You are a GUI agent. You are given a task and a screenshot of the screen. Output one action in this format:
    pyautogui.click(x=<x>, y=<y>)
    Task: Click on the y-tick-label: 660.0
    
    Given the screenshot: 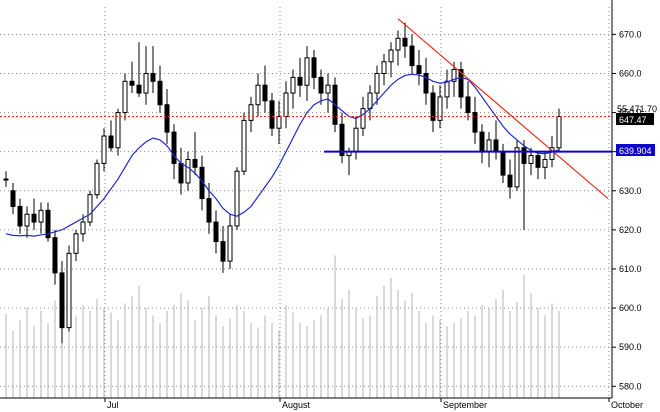 What is the action you would take?
    pyautogui.click(x=630, y=73)
    